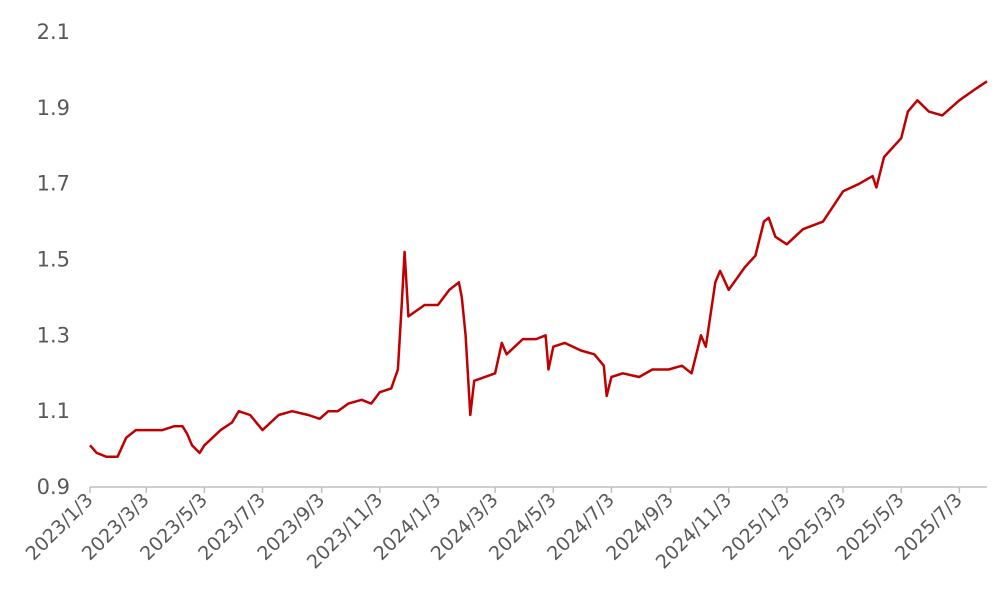  What do you see at coordinates (53, 487) in the screenshot?
I see `y-tick-label: 0.9` at bounding box center [53, 487].